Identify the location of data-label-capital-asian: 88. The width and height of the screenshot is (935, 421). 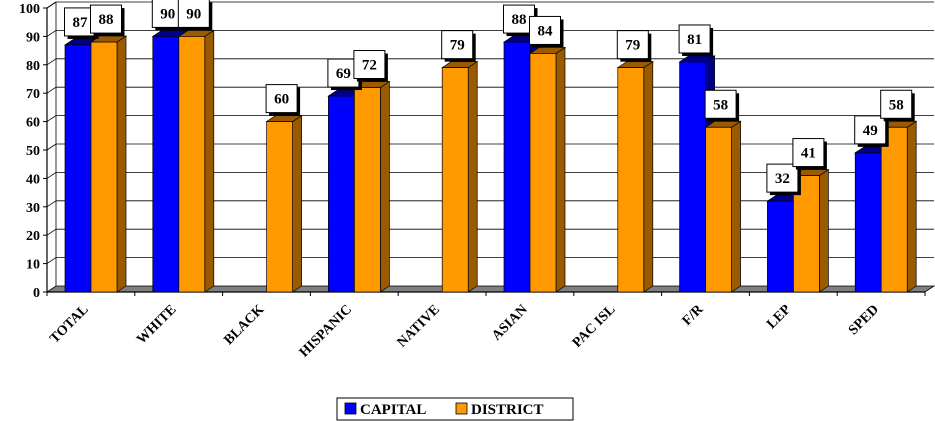
(520, 20).